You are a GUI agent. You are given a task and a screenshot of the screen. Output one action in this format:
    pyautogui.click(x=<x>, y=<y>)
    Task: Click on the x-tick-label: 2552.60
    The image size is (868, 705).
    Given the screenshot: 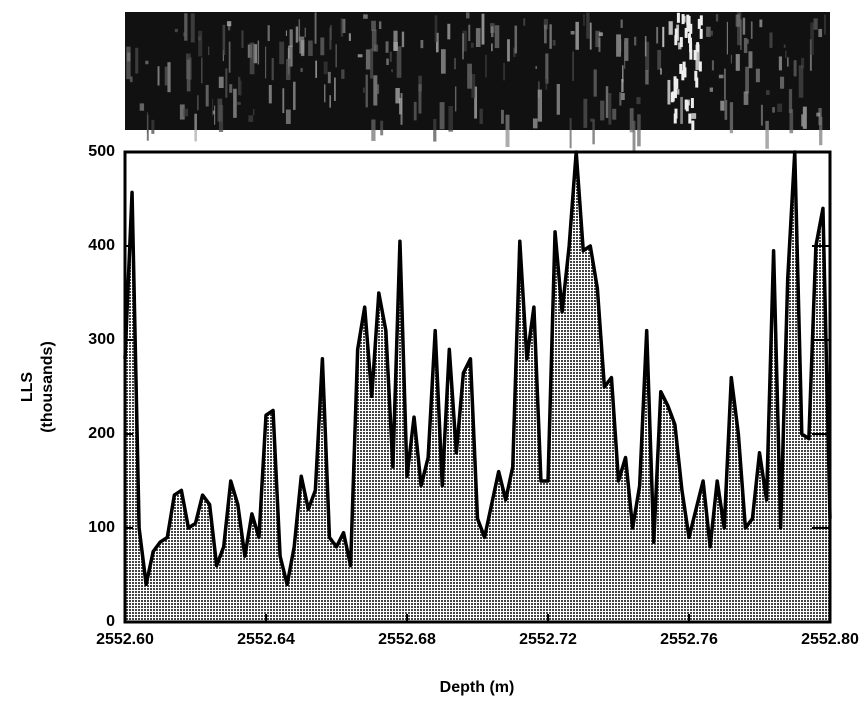 What is the action you would take?
    pyautogui.click(x=125, y=639)
    